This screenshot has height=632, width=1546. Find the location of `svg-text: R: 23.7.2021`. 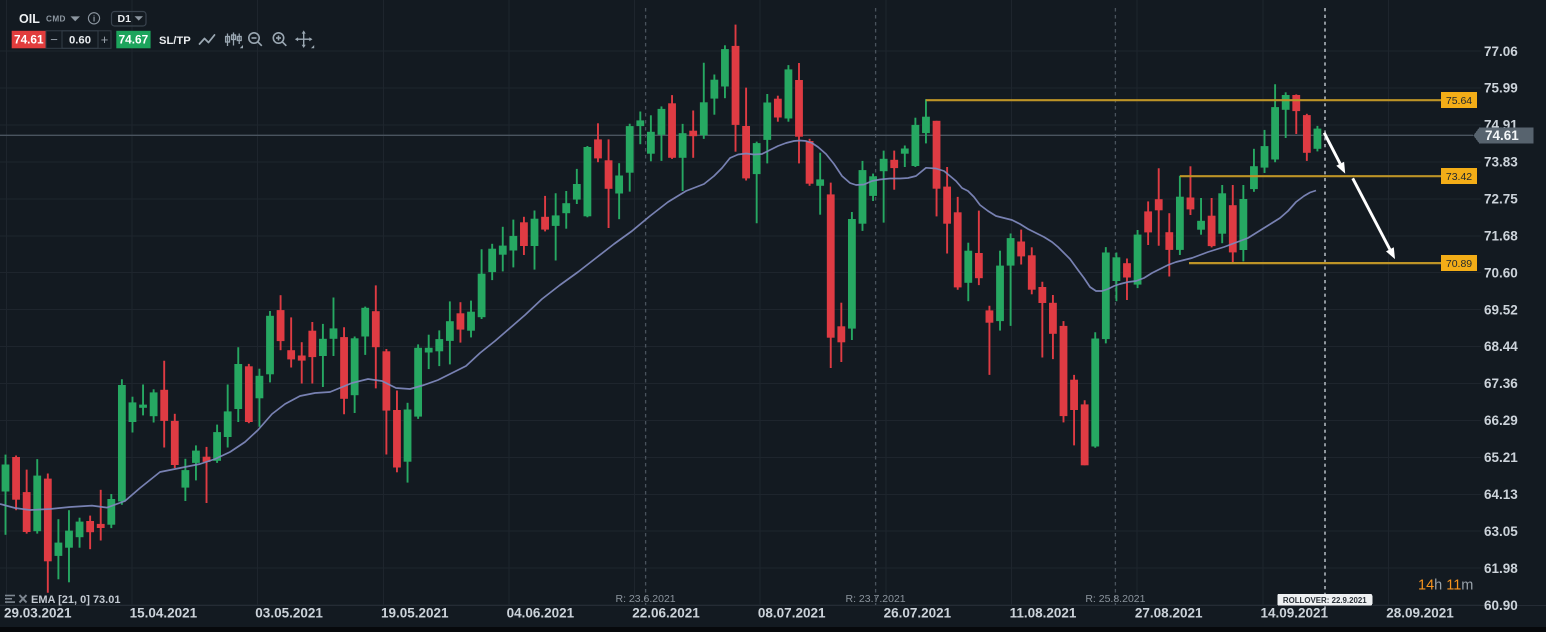

svg-text: R: 23.7.2021 is located at coordinates (876, 599).